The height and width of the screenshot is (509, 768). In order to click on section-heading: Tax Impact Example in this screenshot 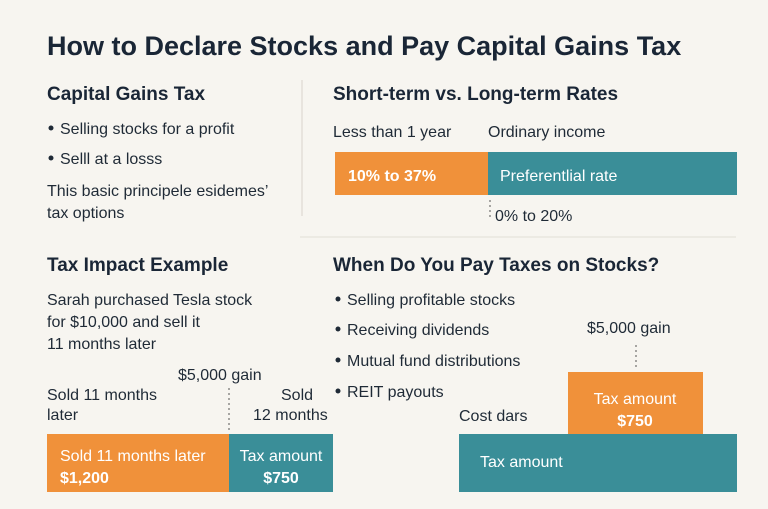, I will do `click(137, 265)`.